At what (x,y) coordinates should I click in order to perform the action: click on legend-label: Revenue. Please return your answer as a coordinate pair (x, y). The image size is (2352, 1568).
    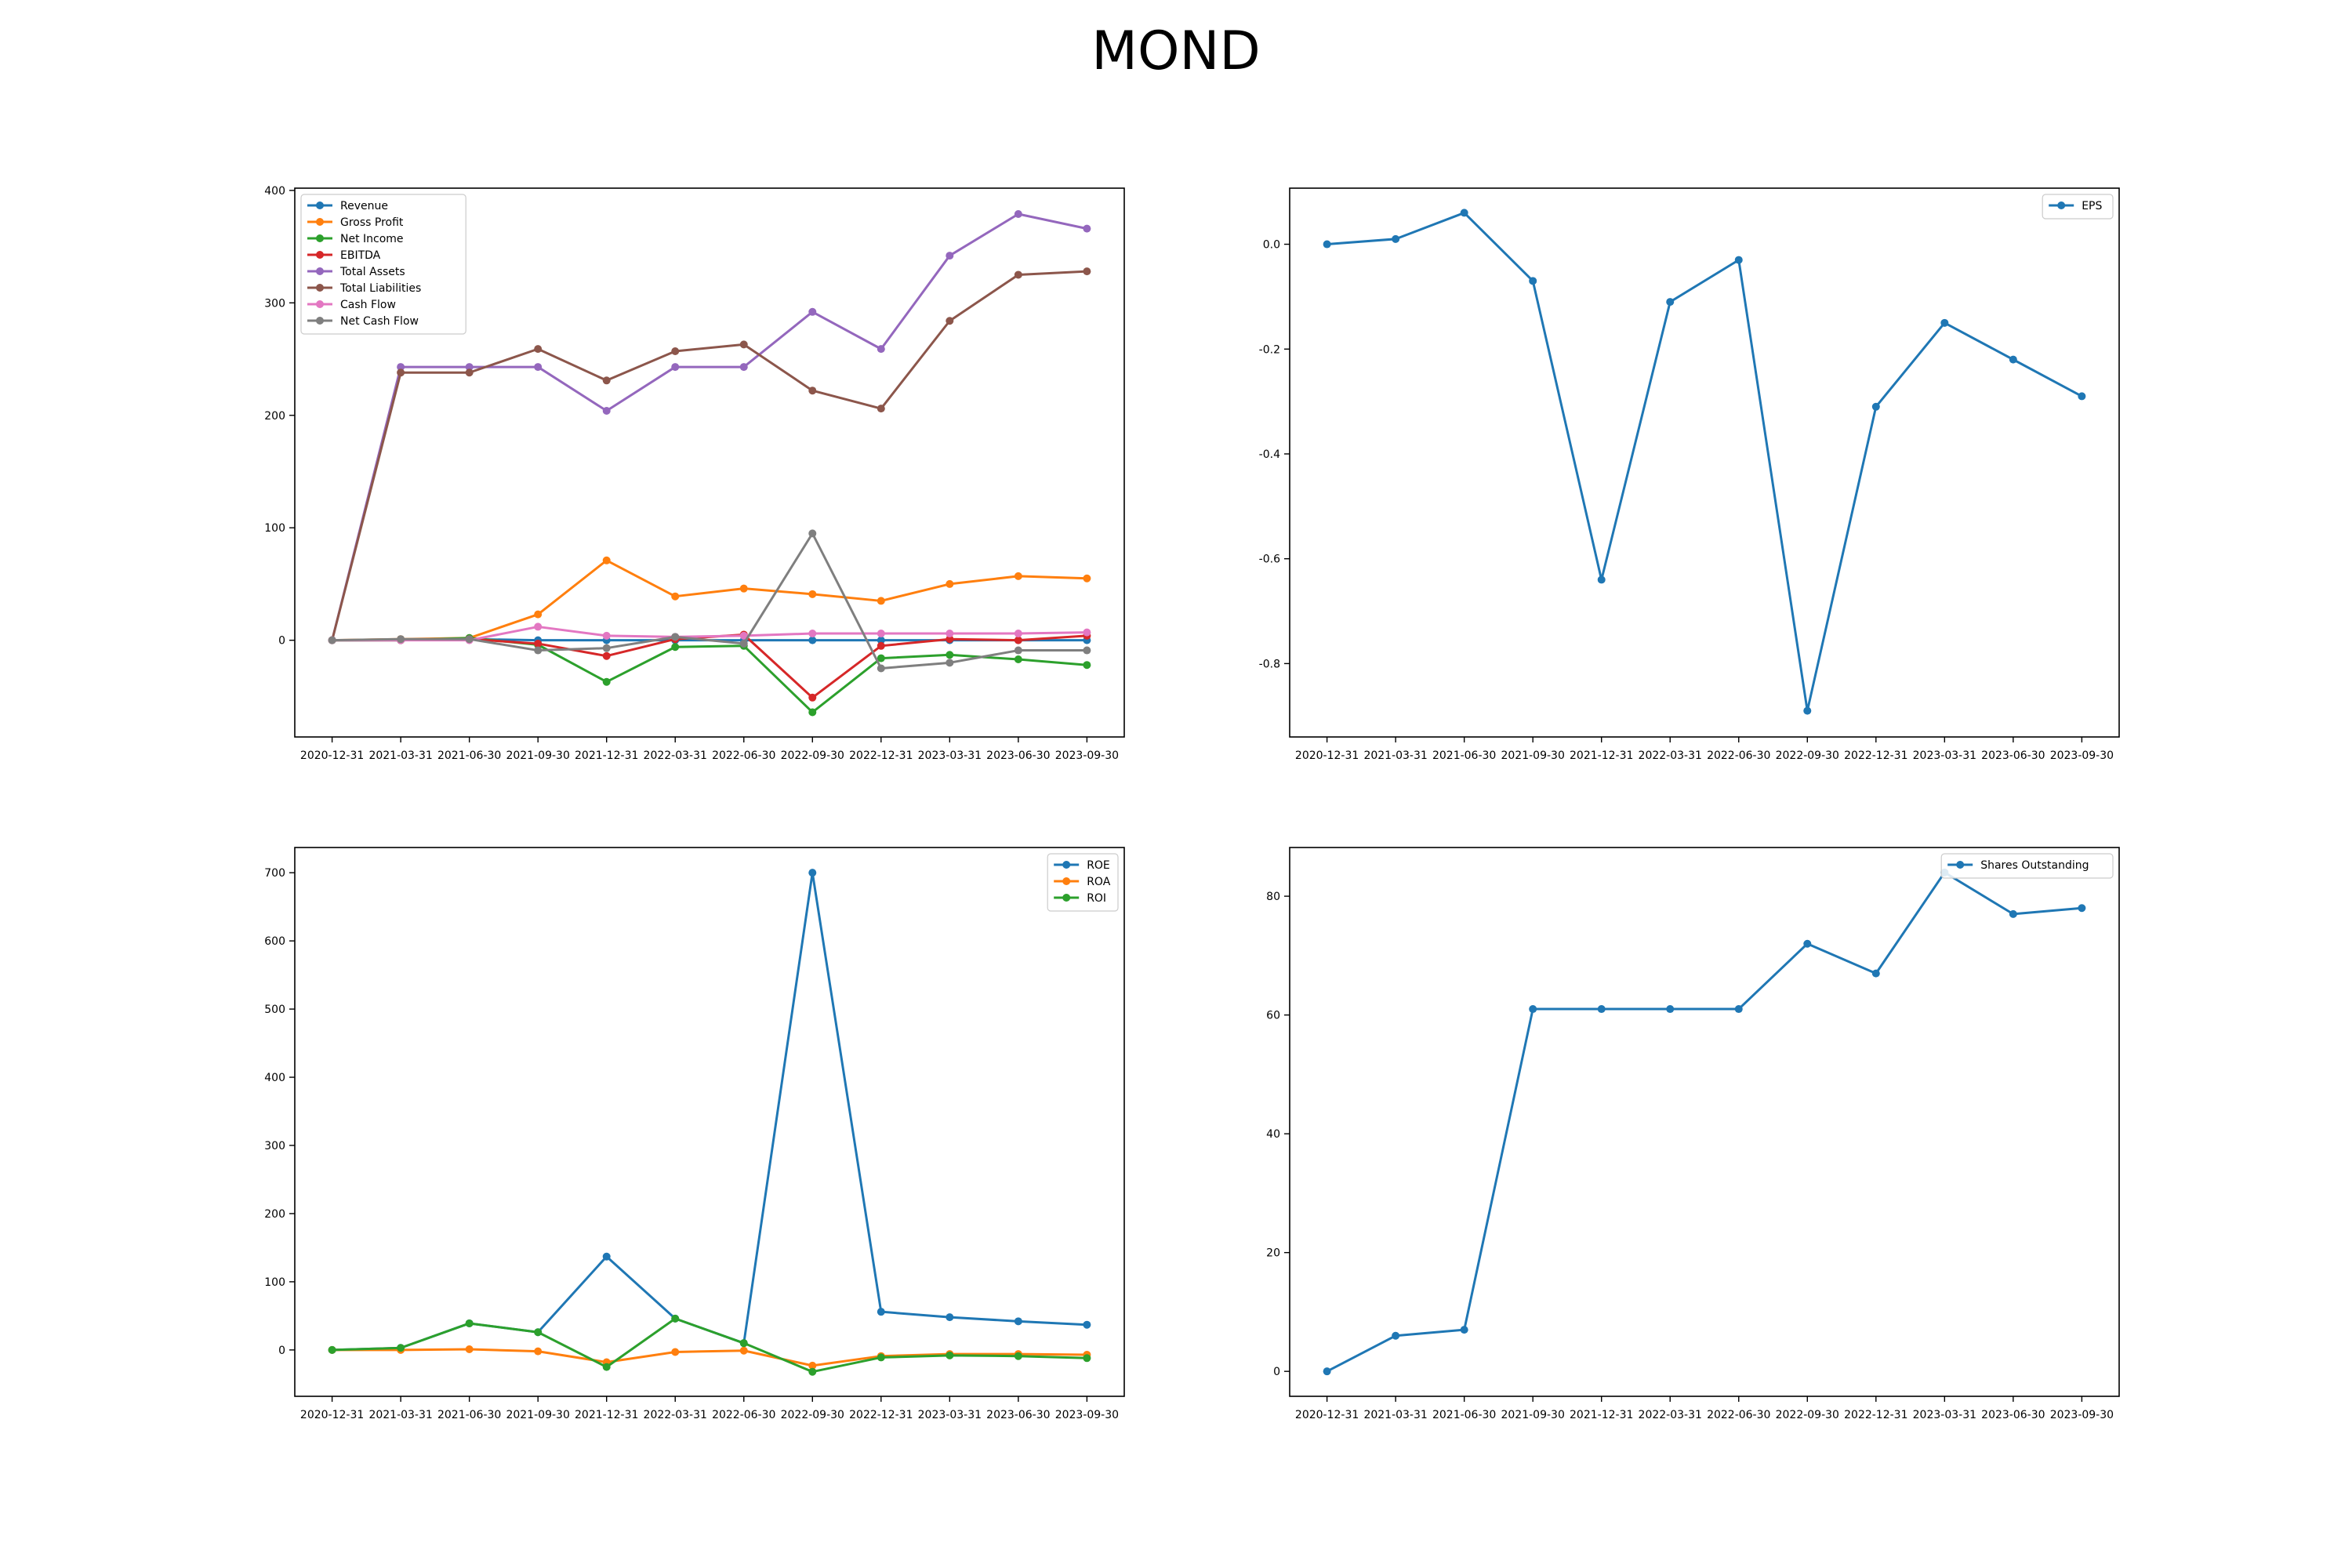
    Looking at the image, I should click on (364, 206).